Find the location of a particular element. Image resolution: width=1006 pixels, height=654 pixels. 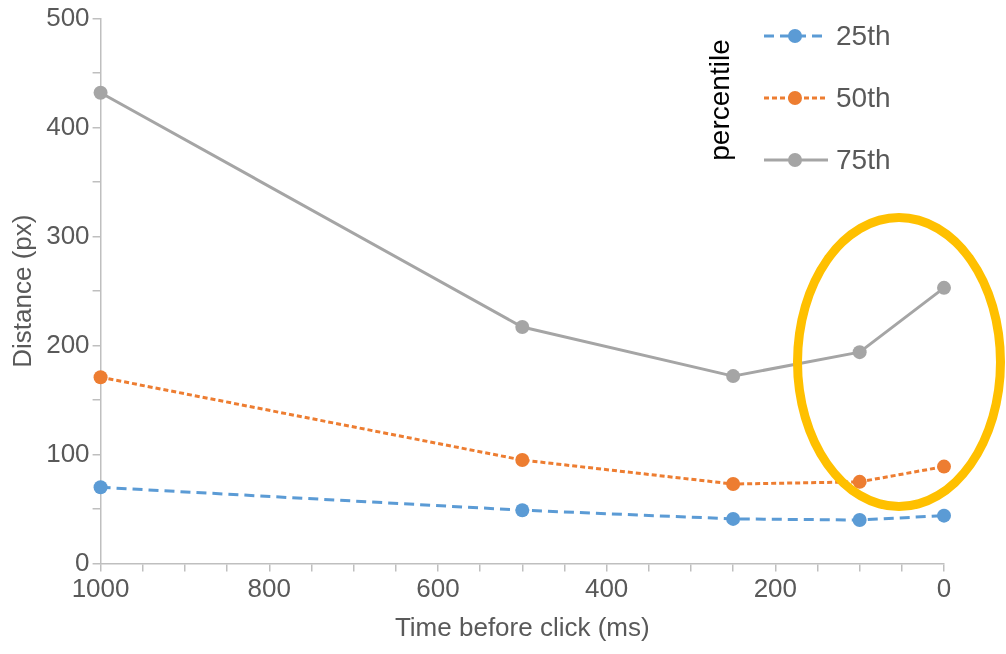

x-tick-label: 600 is located at coordinates (438, 588).